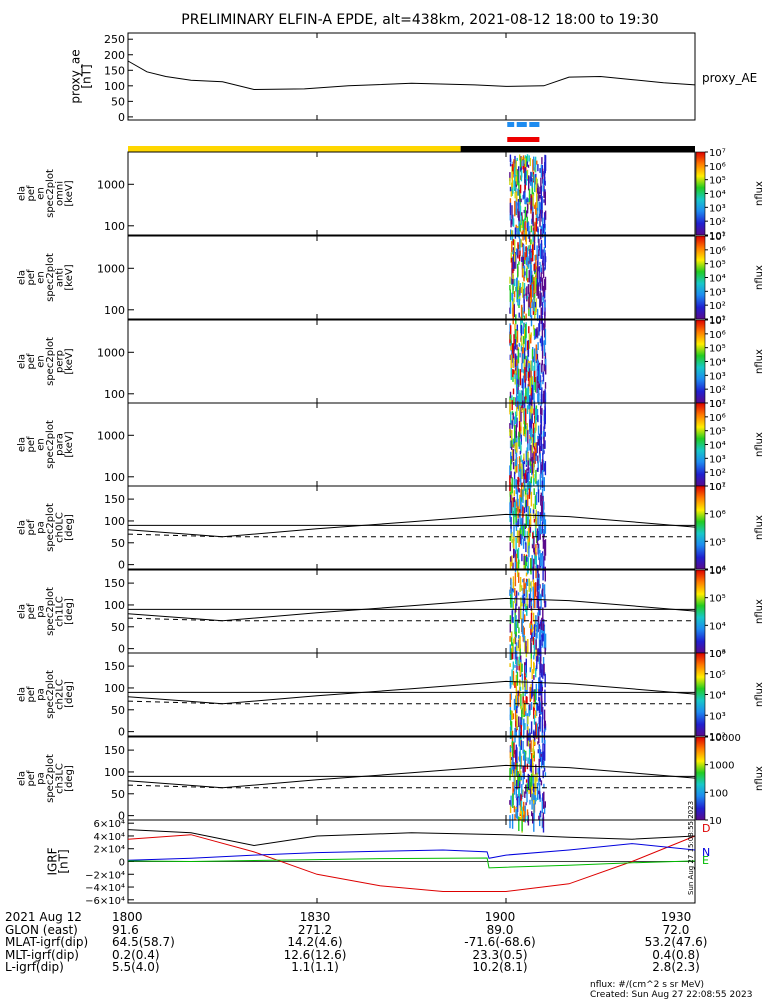 The height and width of the screenshot is (1000, 775). Describe the element at coordinates (411, 535) in the screenshot. I see `loss-cone-lower-line` at that location.